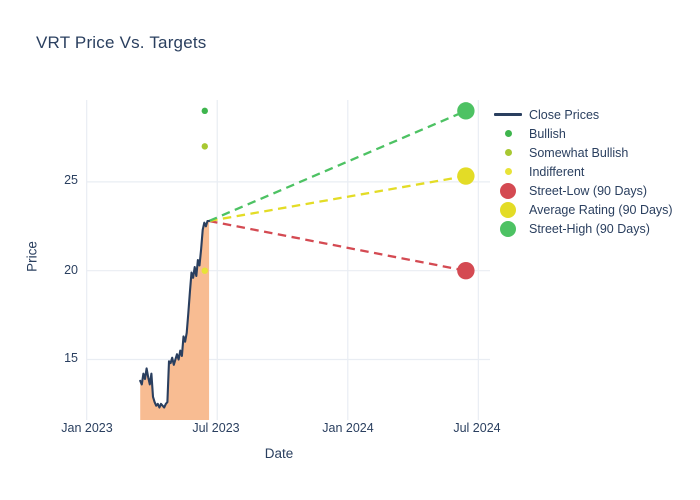  I want to click on x-axis-label: Date, so click(279, 453).